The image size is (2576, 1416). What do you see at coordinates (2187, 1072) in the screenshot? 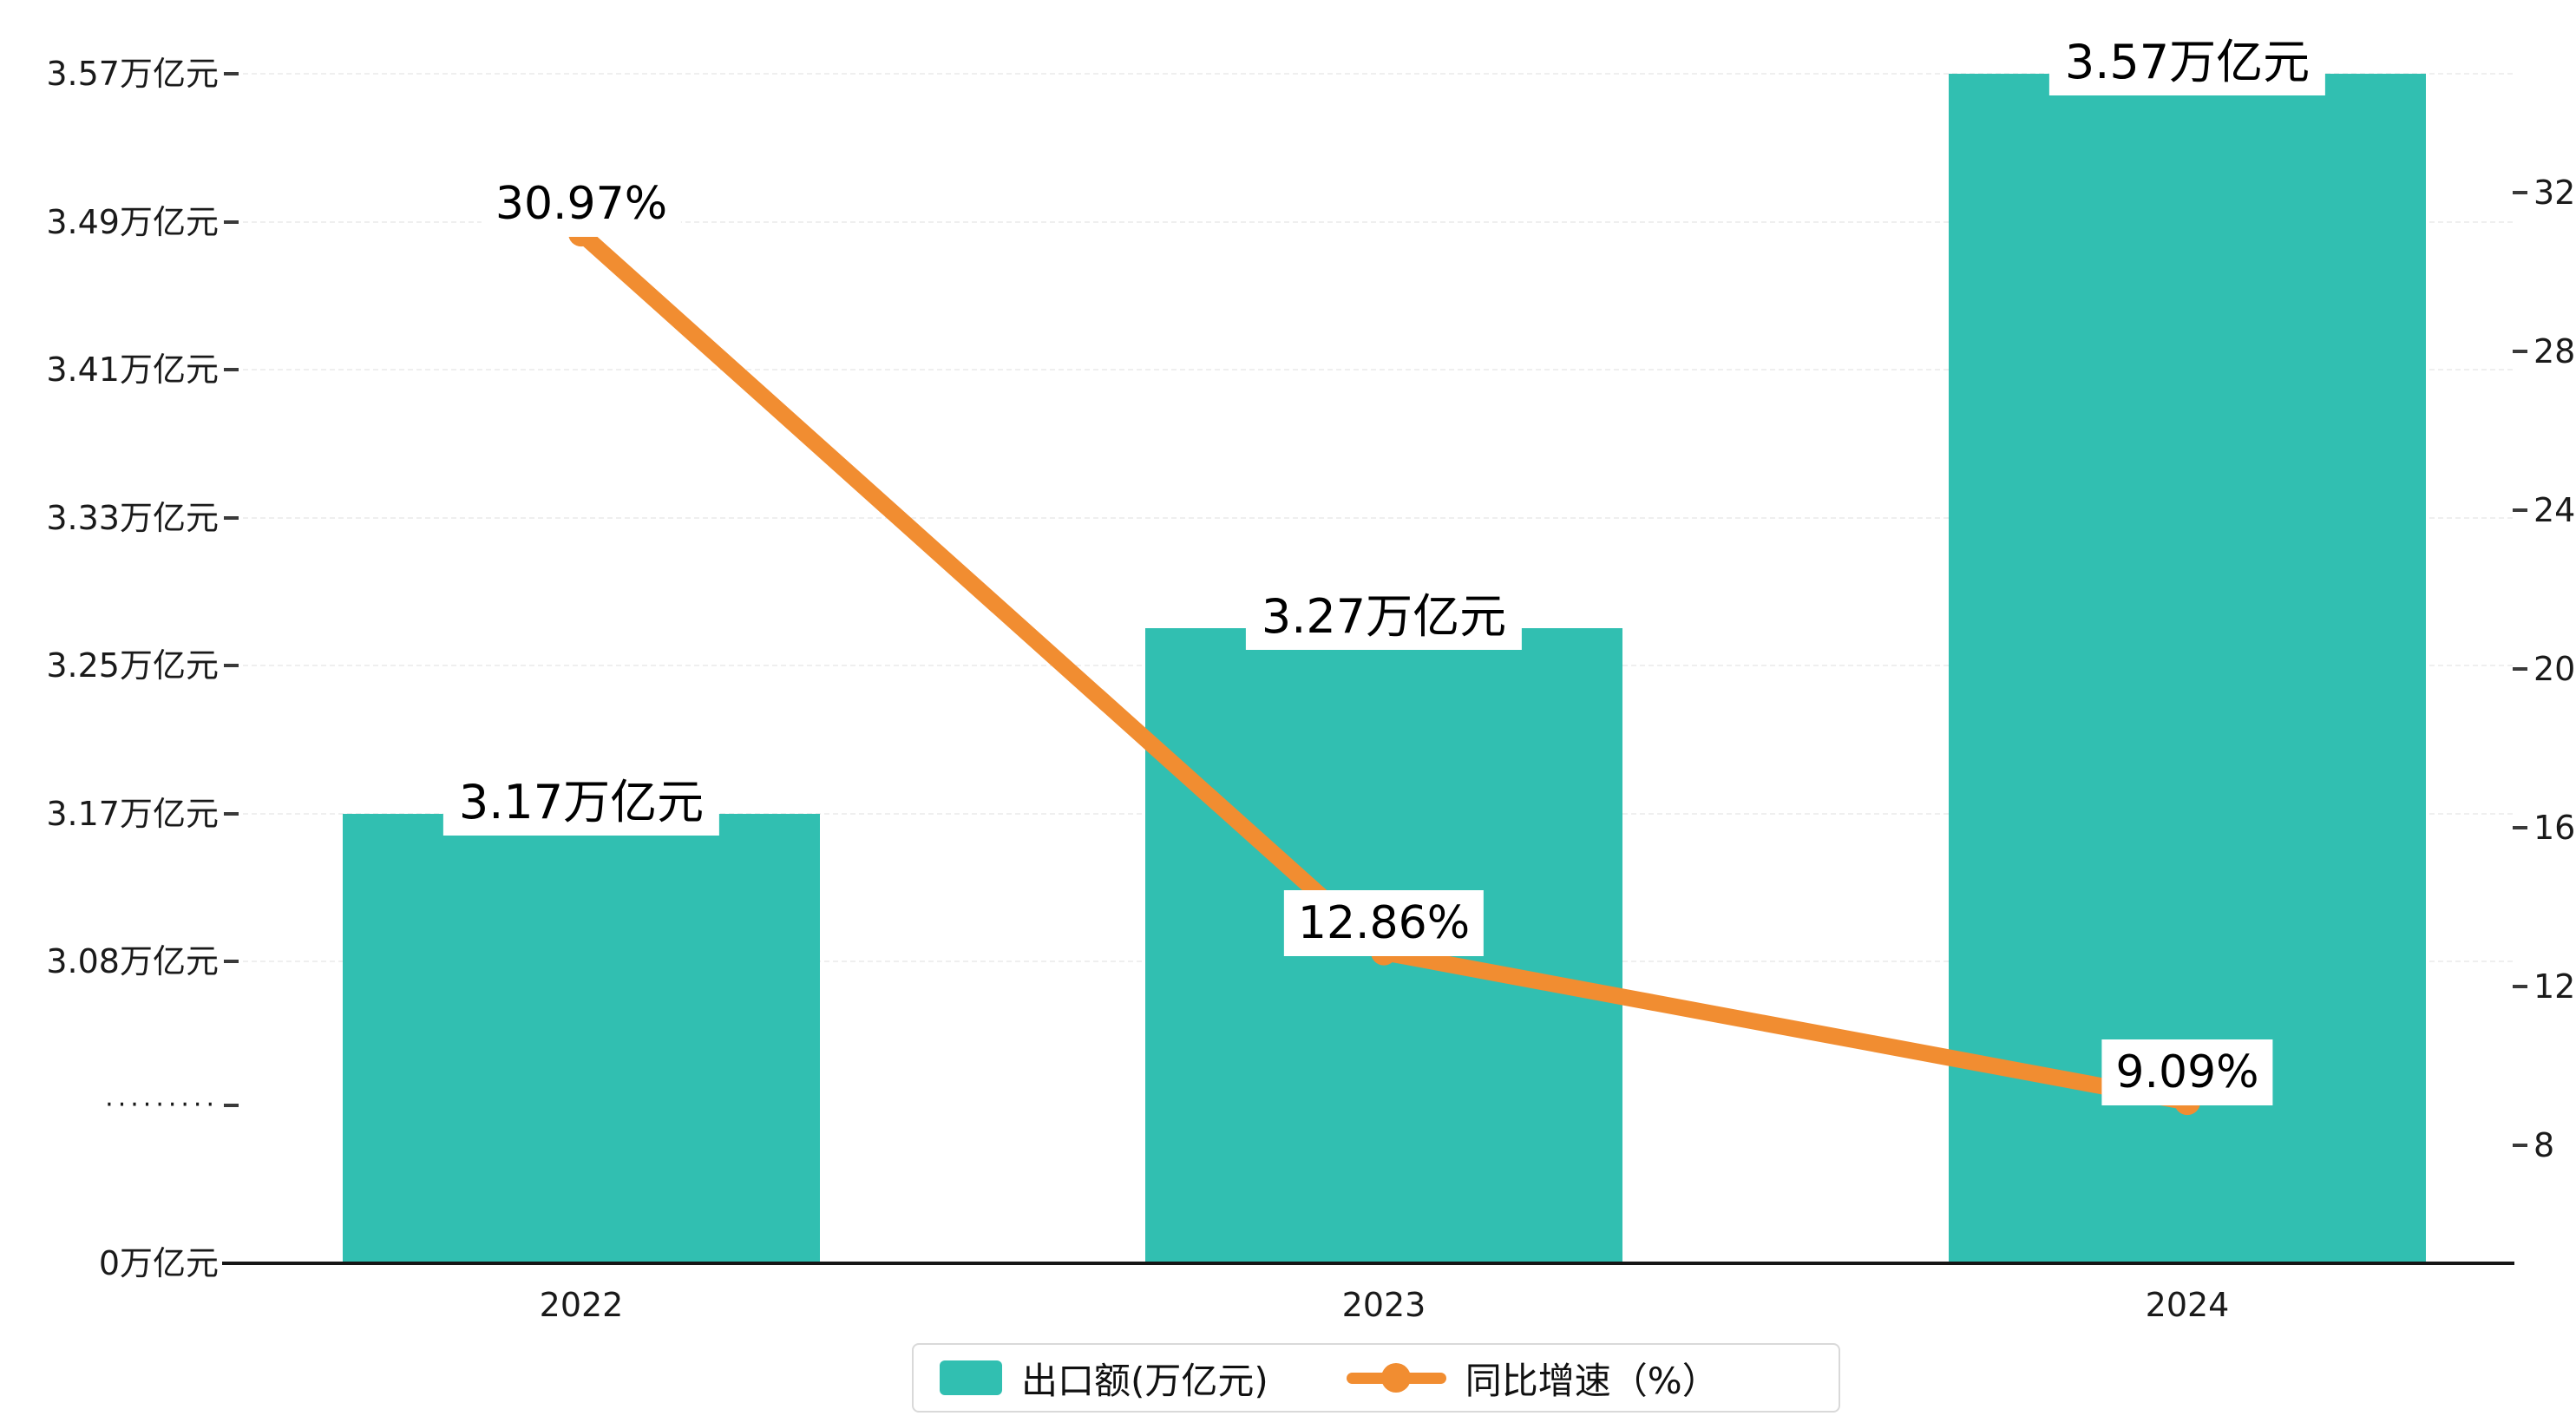
I see `line-value-label-2024: 9.09%` at bounding box center [2187, 1072].